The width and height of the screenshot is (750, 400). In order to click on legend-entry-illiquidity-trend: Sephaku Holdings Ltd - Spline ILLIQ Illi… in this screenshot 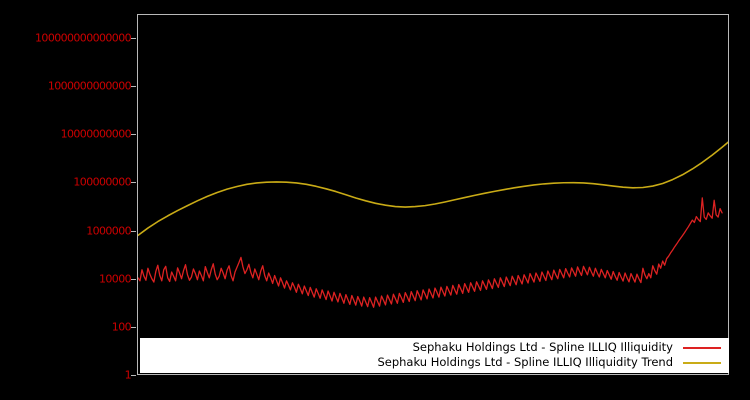, I will do `click(434, 362)`.